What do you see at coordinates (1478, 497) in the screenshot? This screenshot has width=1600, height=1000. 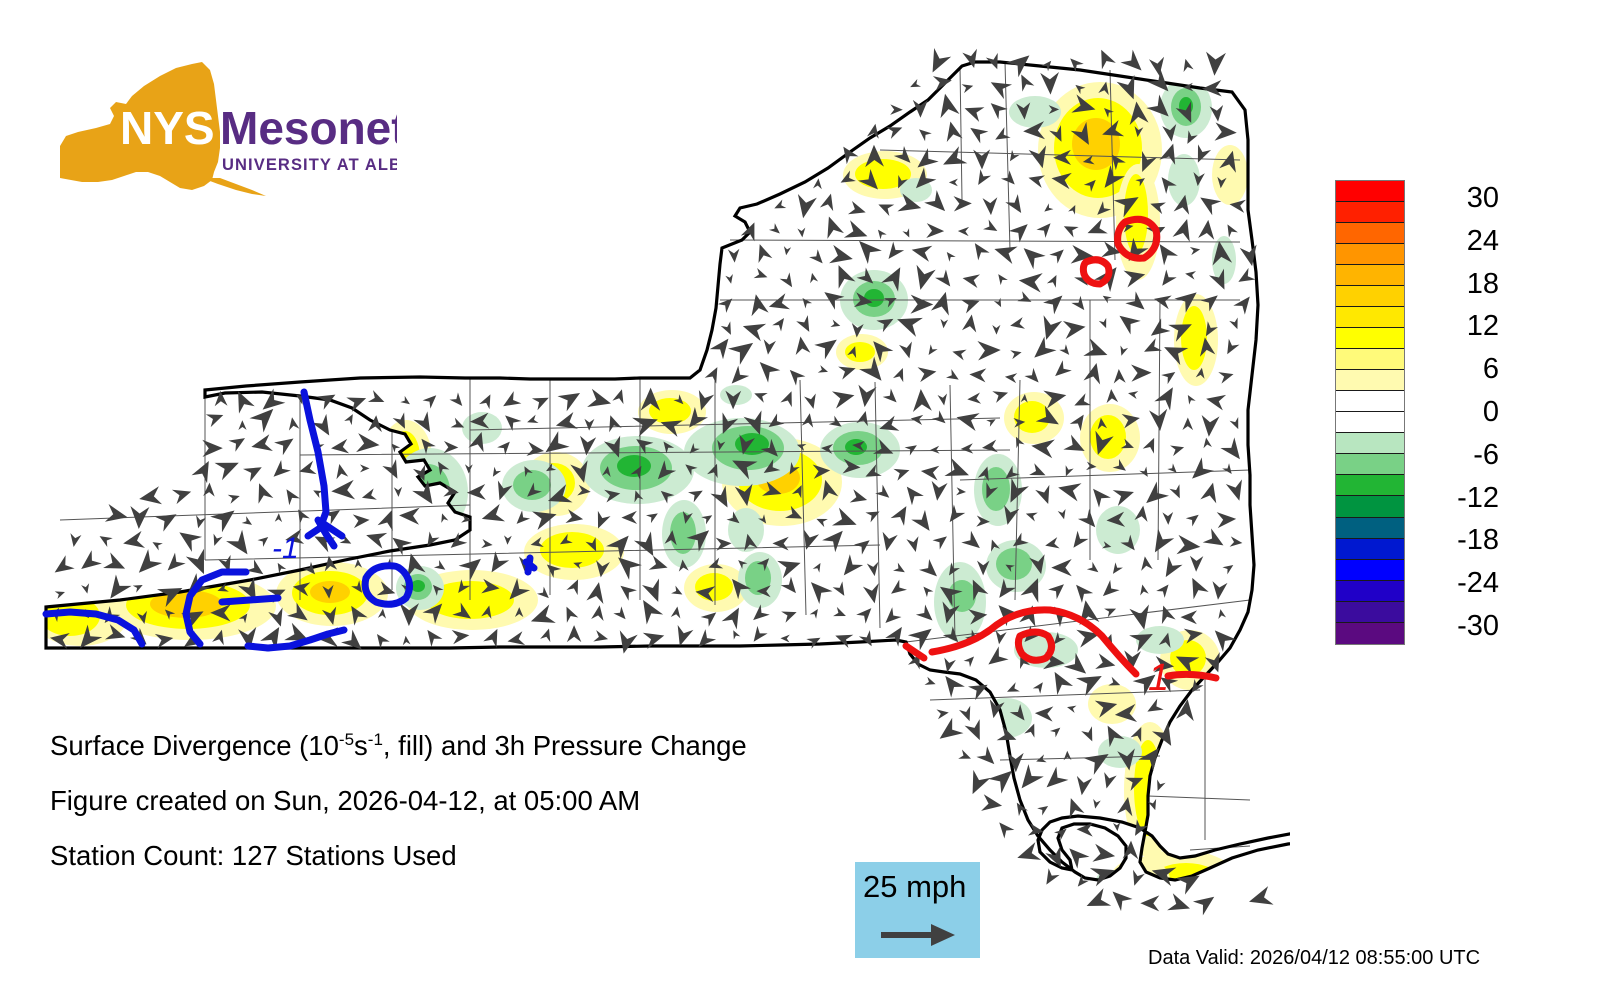 I see `colorbar-tick-neg12: -12` at bounding box center [1478, 497].